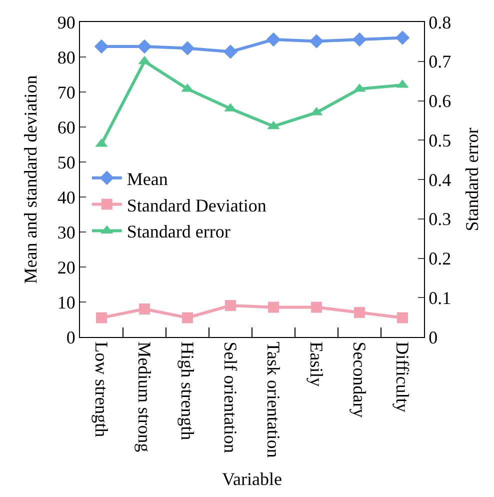 The height and width of the screenshot is (497, 494). Describe the element at coordinates (66, 162) in the screenshot. I see `y-tick-label: 50` at that location.